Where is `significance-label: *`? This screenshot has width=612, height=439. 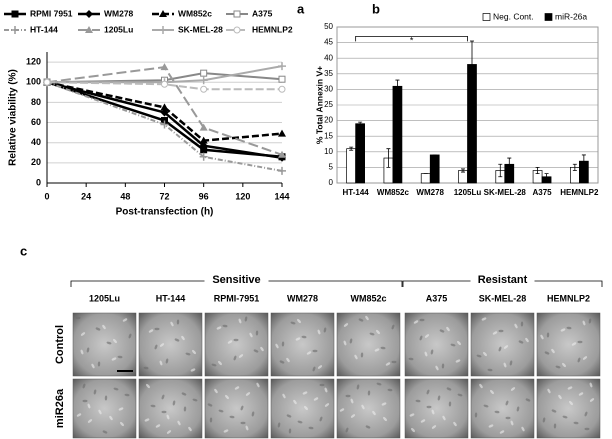
significance-label: * is located at coordinates (412, 41).